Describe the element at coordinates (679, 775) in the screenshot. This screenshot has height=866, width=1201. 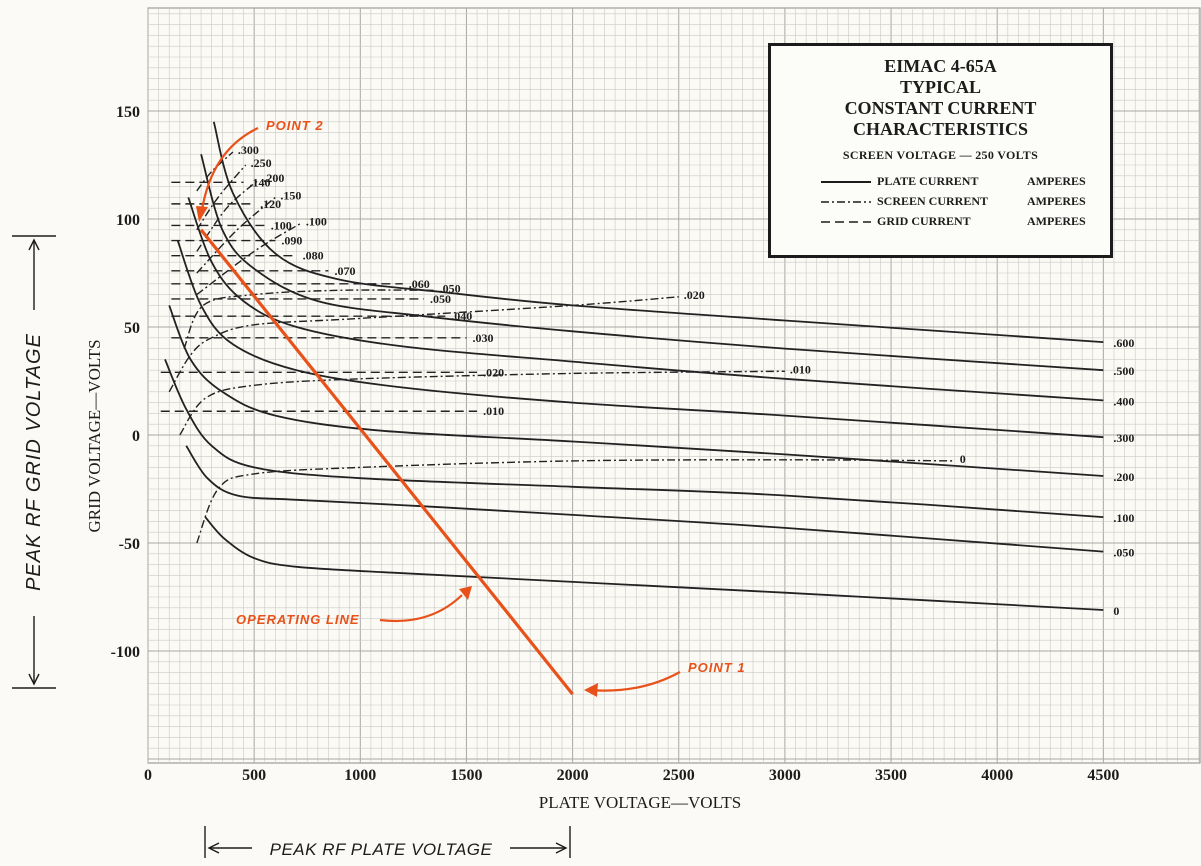
I see `x-tick-label: 2500` at that location.